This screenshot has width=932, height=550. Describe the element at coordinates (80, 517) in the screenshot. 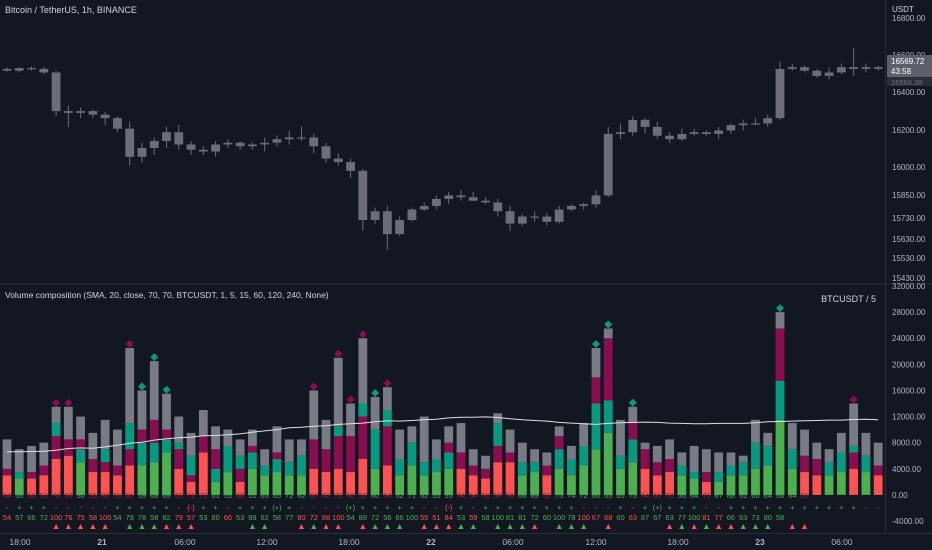

I see `pct-row2-value: 75` at that location.